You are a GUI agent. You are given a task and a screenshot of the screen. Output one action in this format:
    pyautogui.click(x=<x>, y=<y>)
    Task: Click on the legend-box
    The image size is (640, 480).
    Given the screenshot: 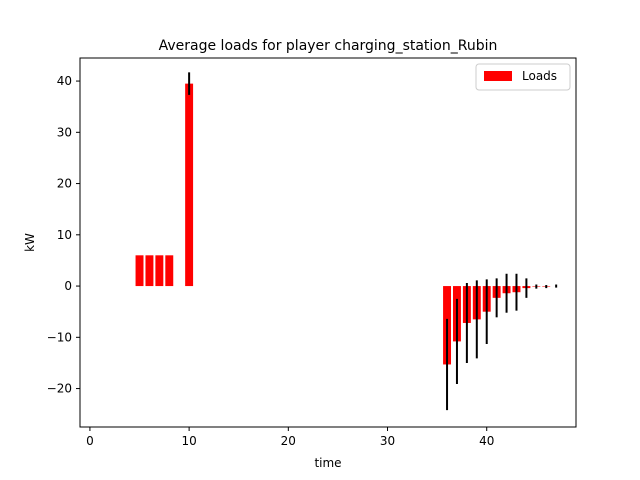 What is the action you would take?
    pyautogui.click(x=523, y=77)
    